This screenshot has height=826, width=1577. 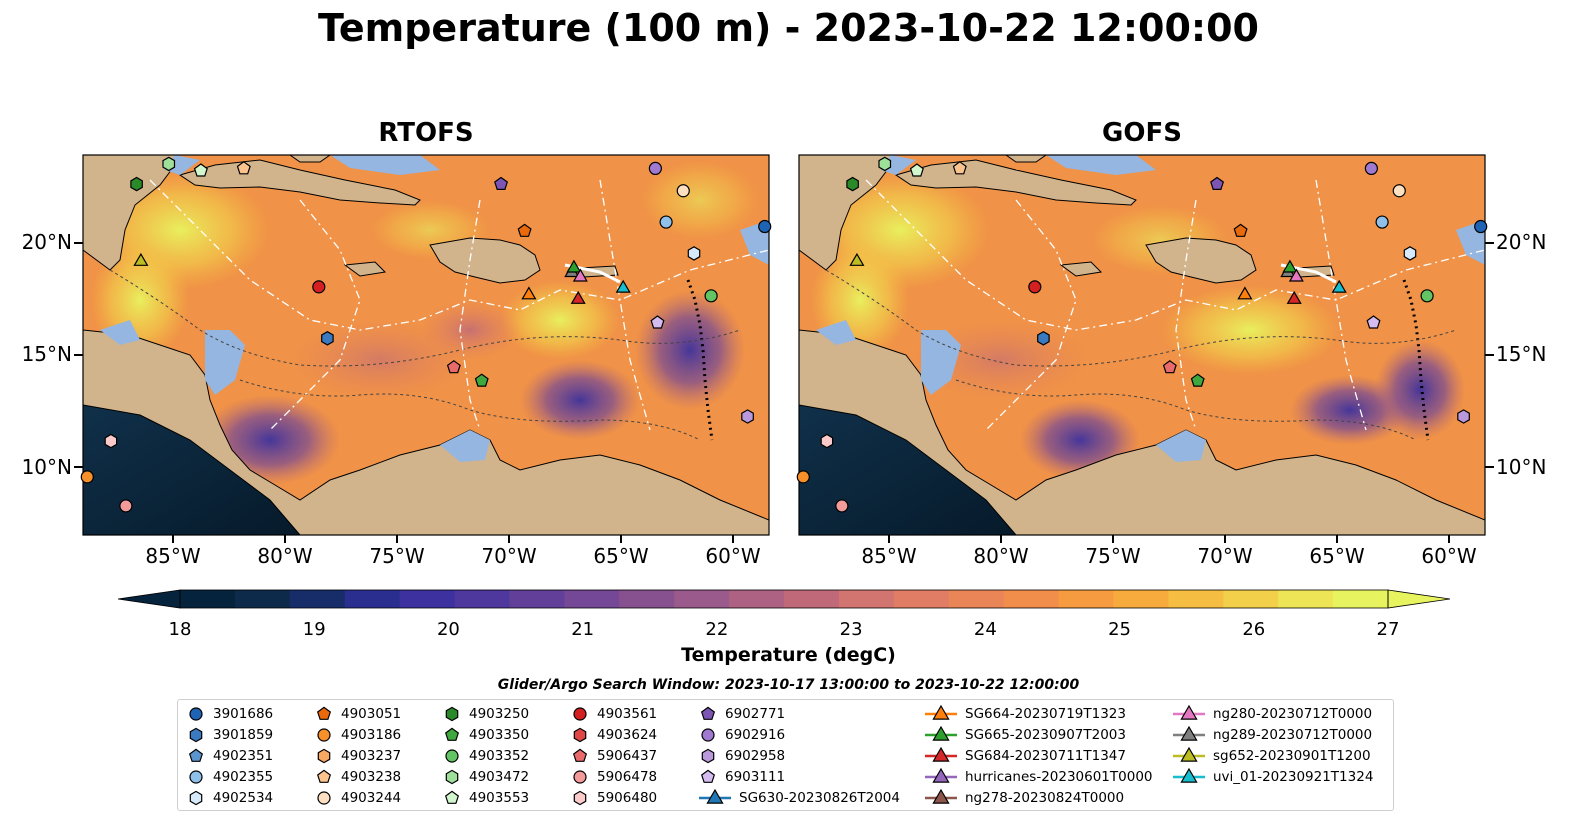 I want to click on legend-item-label: 3901686, so click(x=243, y=714).